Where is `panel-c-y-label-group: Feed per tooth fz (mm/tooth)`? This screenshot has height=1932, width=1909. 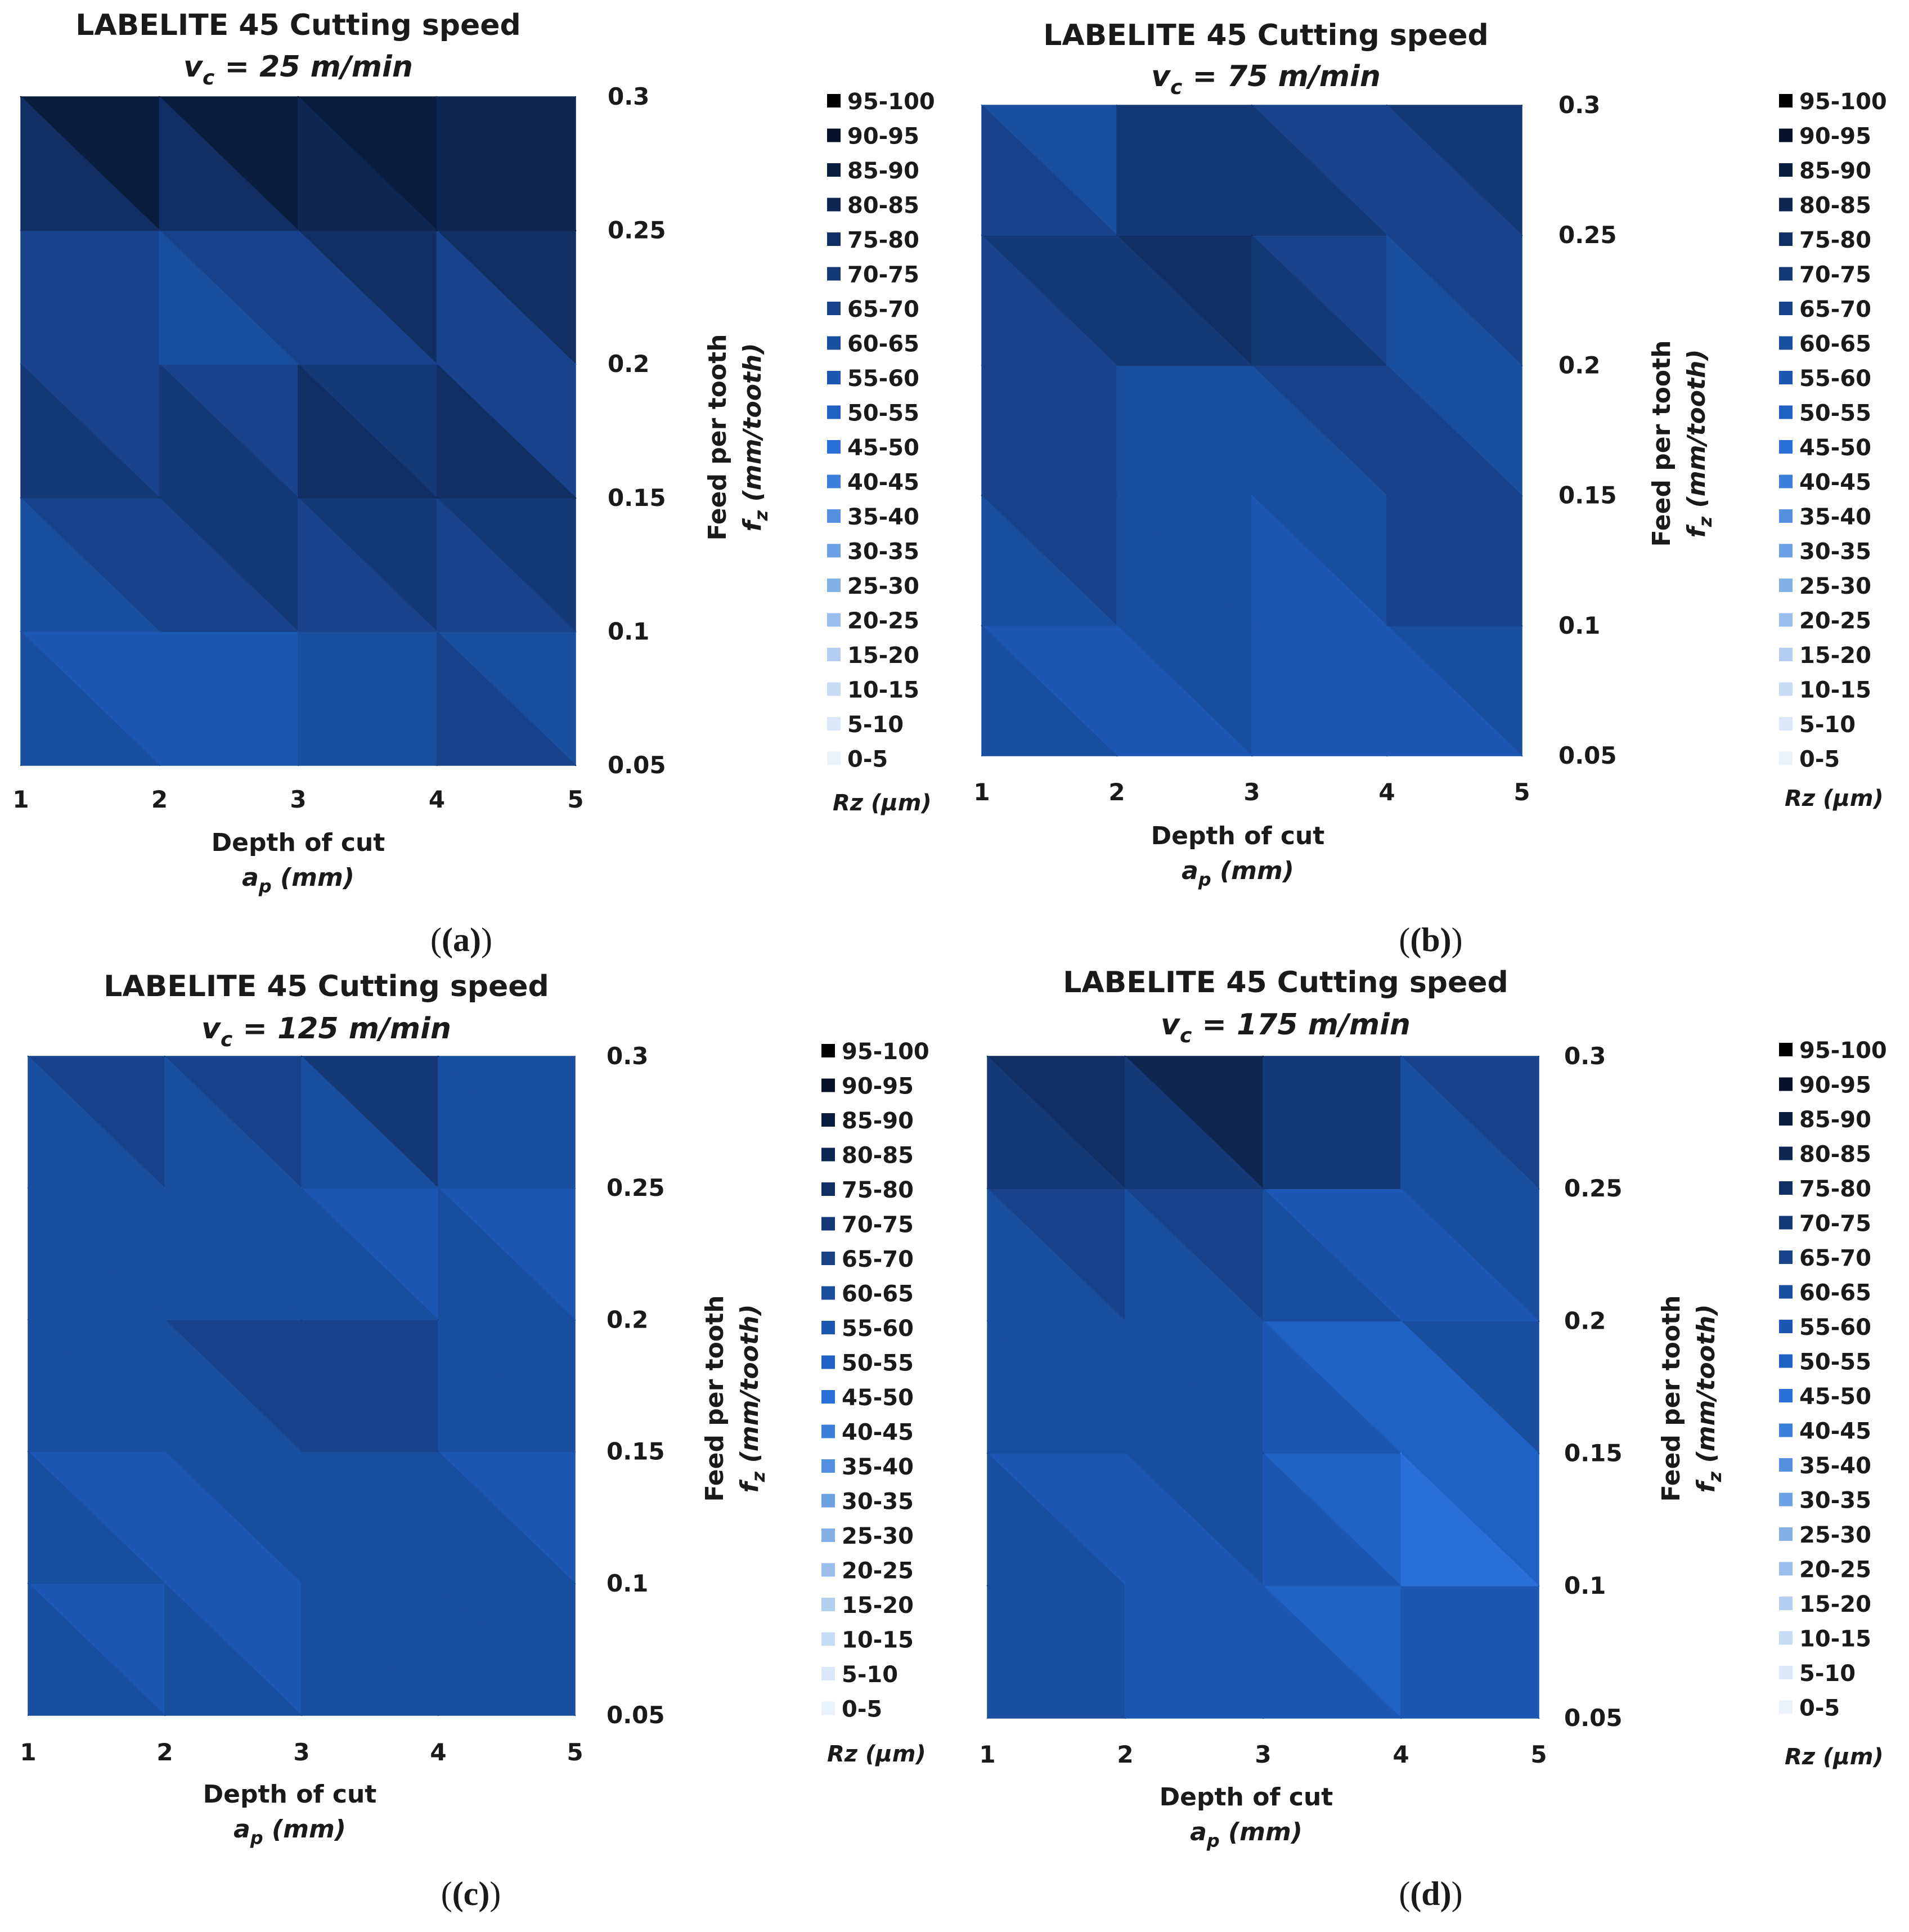
panel-c-y-label-group: Feed per tooth fz (mm/tooth) is located at coordinates (734, 1399).